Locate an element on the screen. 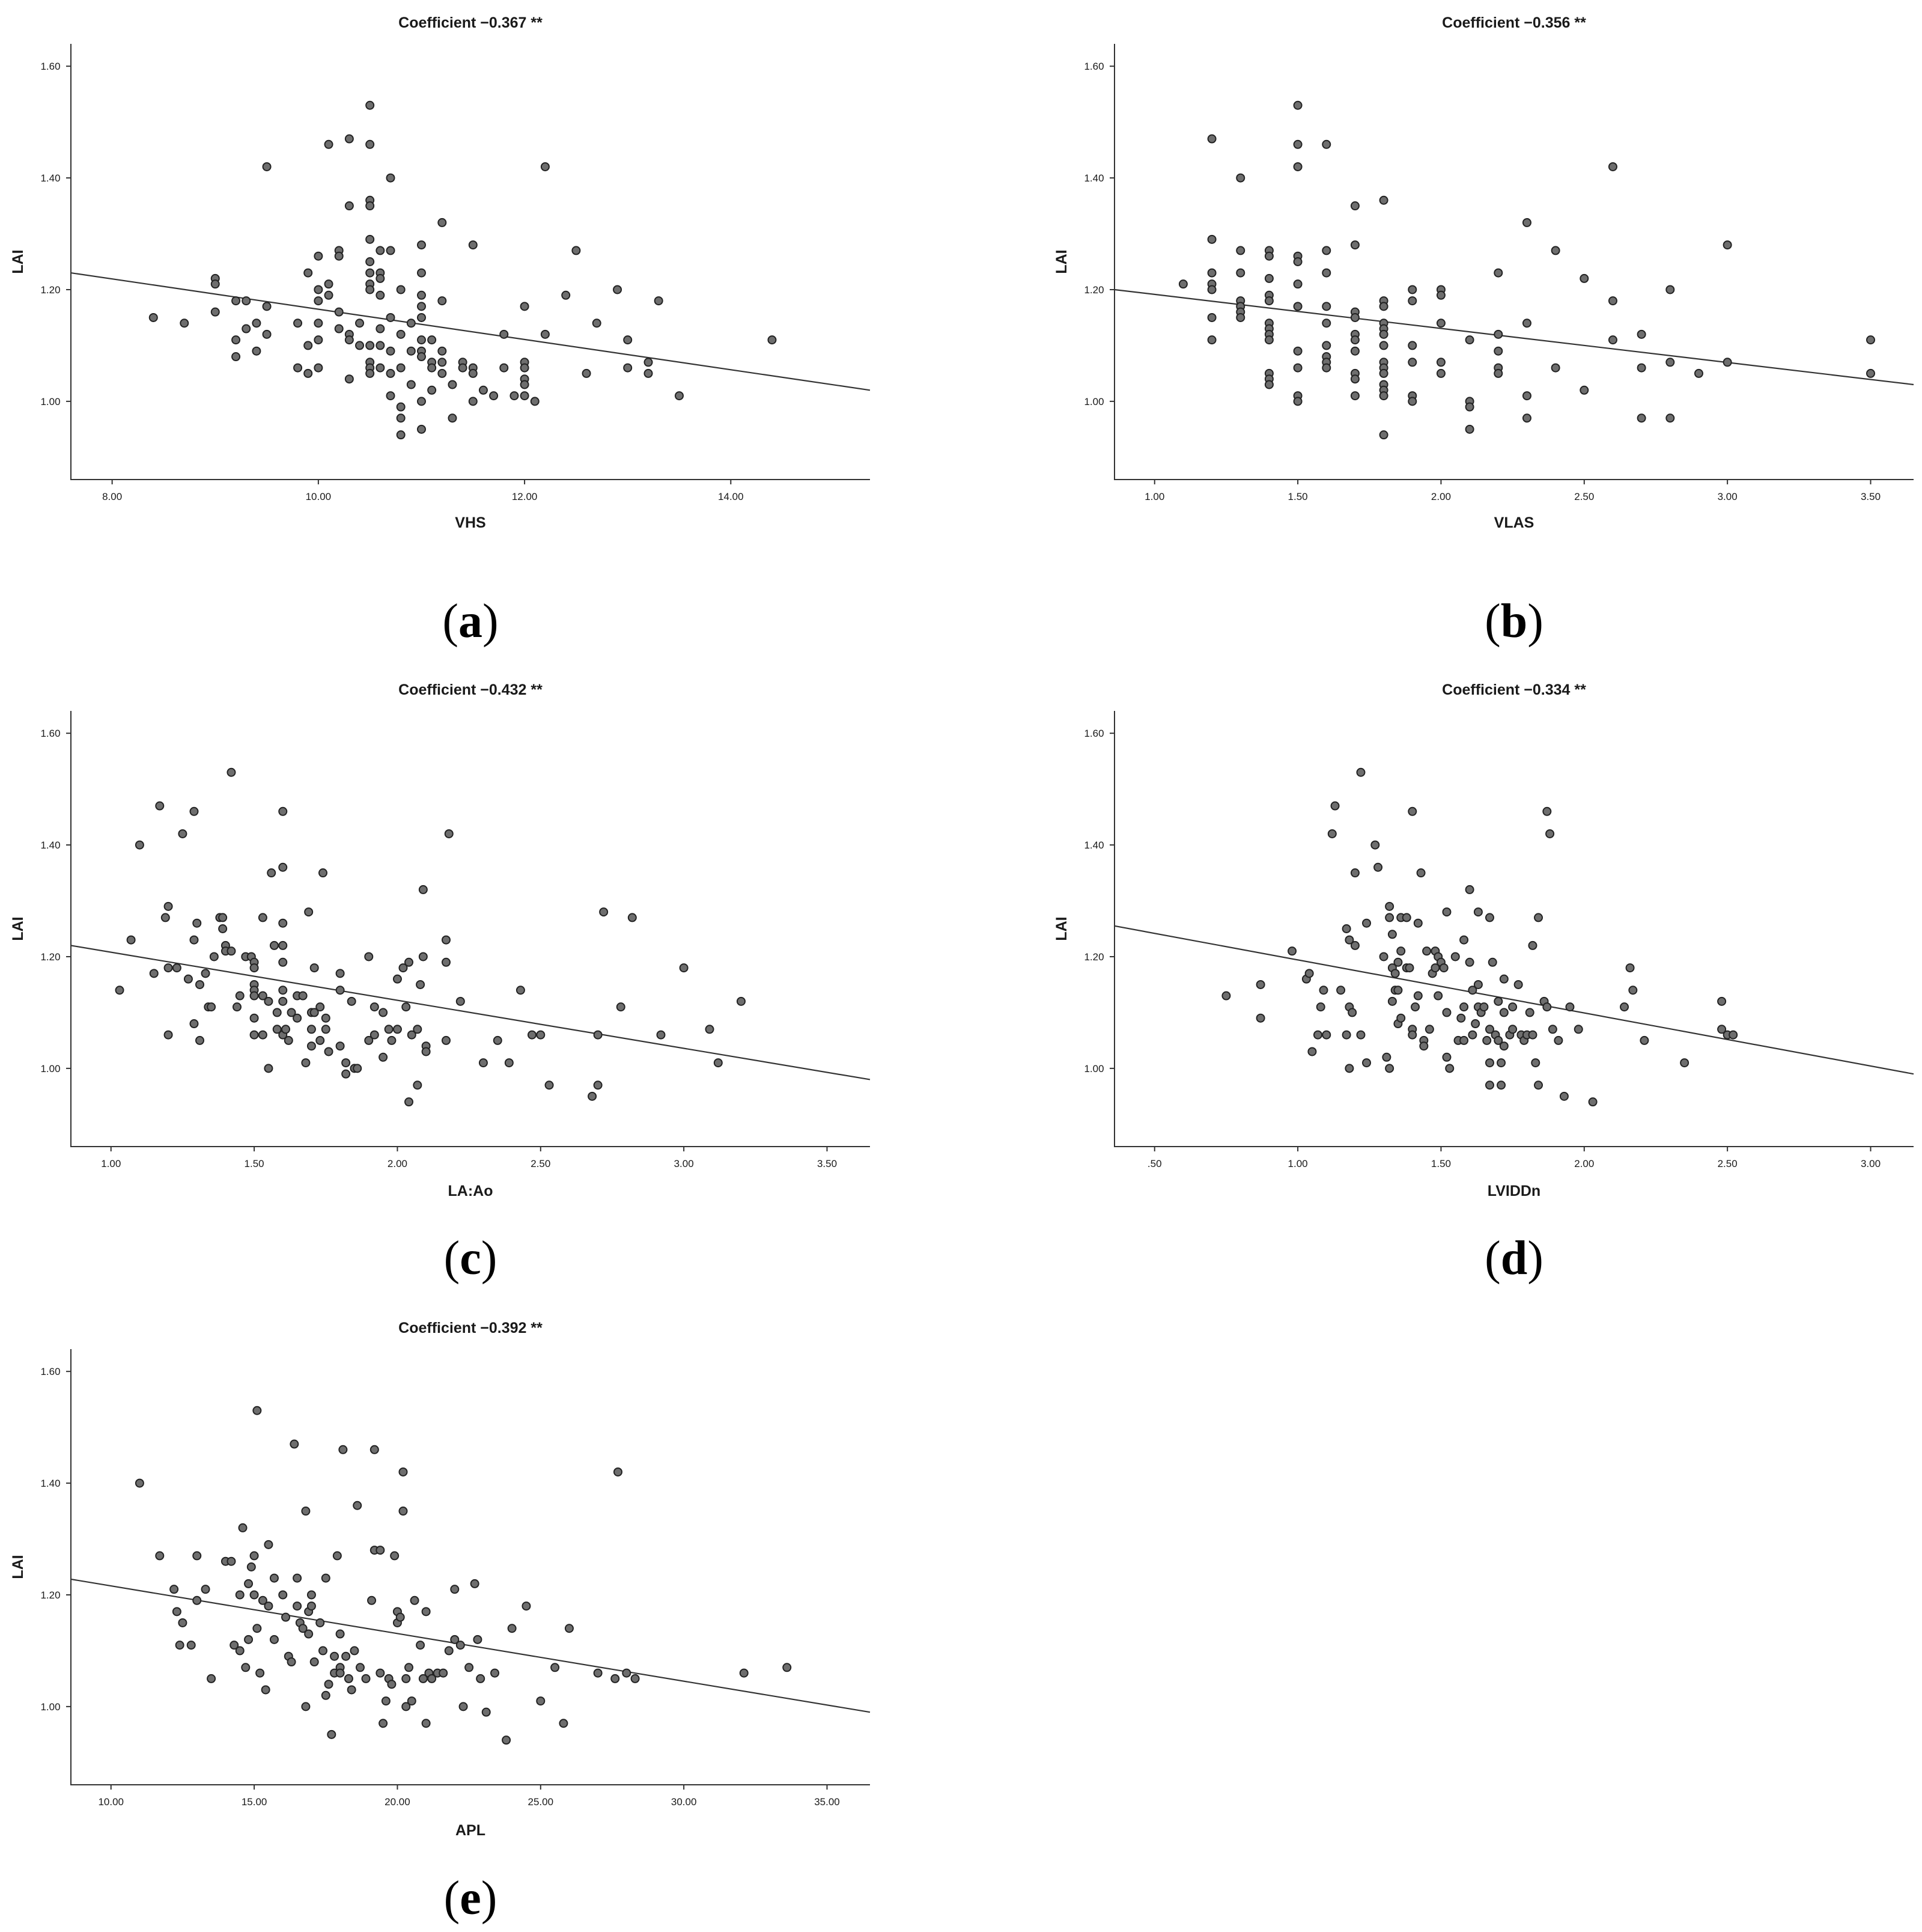  panel-label: (e) is located at coordinates (470, 1898).